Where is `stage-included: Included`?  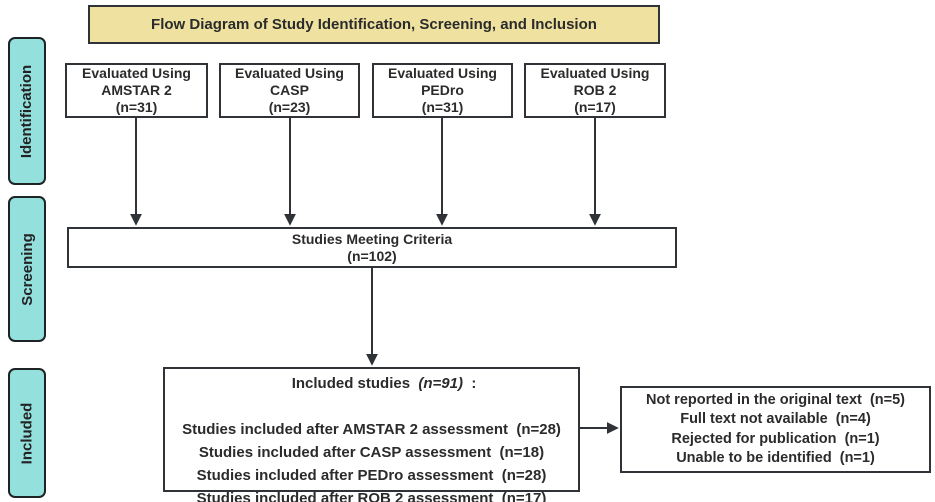 stage-included: Included is located at coordinates (27, 433).